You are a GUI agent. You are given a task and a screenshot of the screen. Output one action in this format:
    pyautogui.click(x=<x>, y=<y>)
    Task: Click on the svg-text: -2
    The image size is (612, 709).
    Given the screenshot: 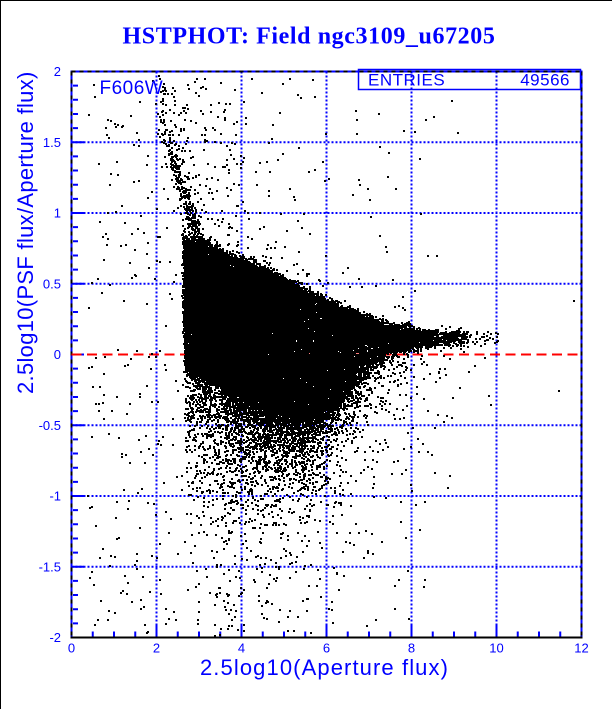 What is the action you would take?
    pyautogui.click(x=55, y=637)
    